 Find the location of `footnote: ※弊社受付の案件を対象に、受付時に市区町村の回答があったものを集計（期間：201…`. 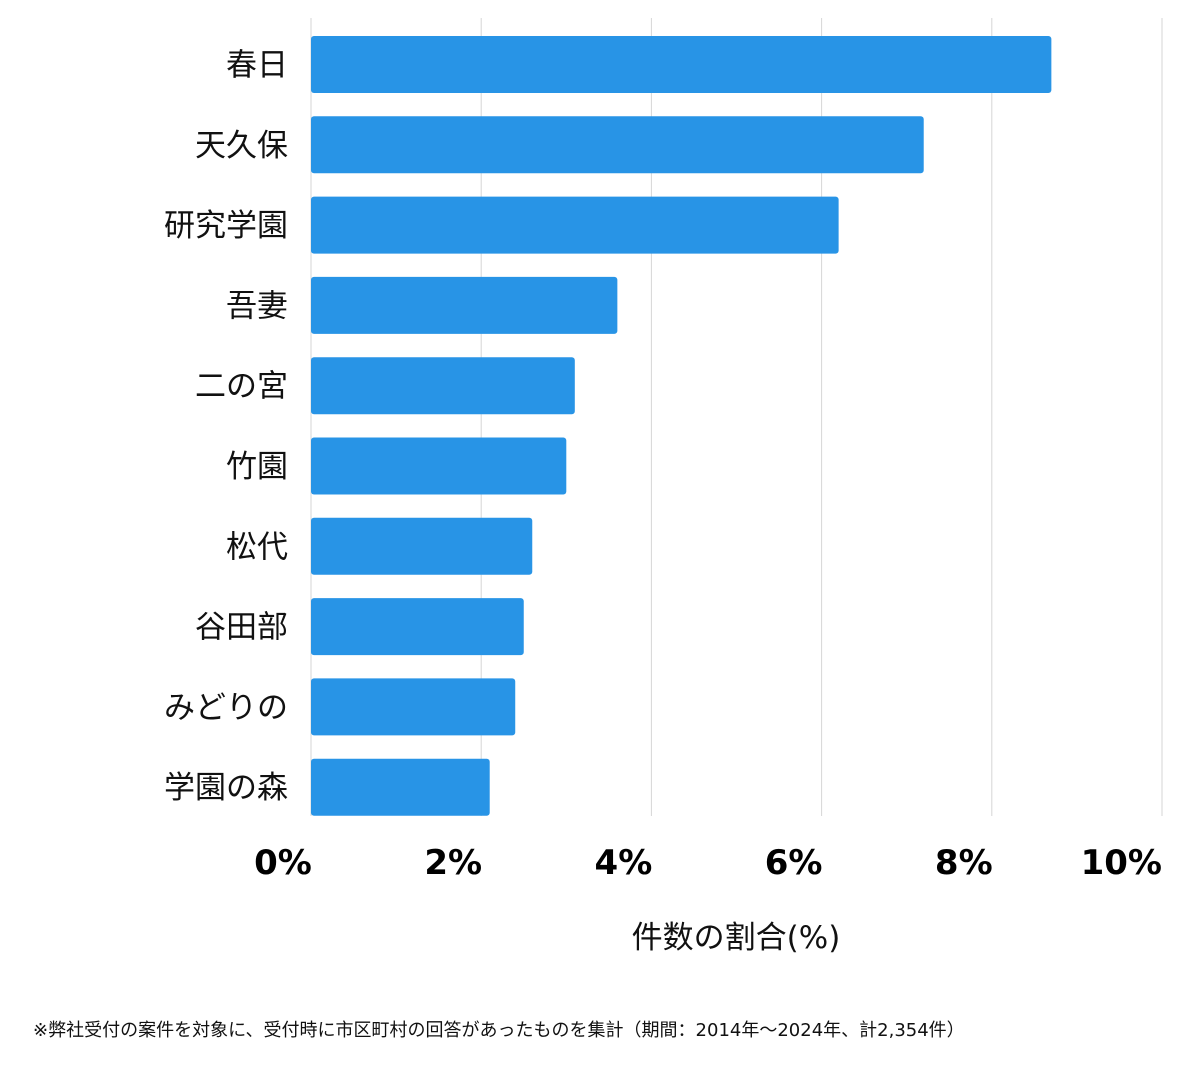

footnote: ※弊社受付の案件を対象に、受付時に市区町村の回答があったものを集計（期間：201… is located at coordinates (499, 1030).